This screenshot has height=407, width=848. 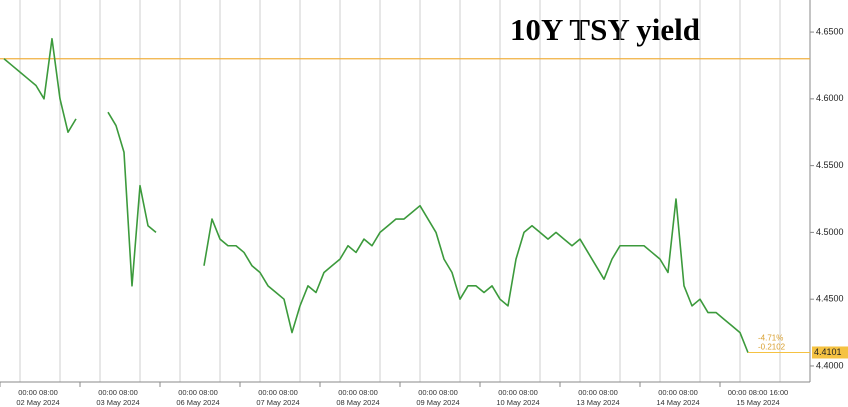 I want to click on annotation: -0.2102, so click(x=772, y=347).